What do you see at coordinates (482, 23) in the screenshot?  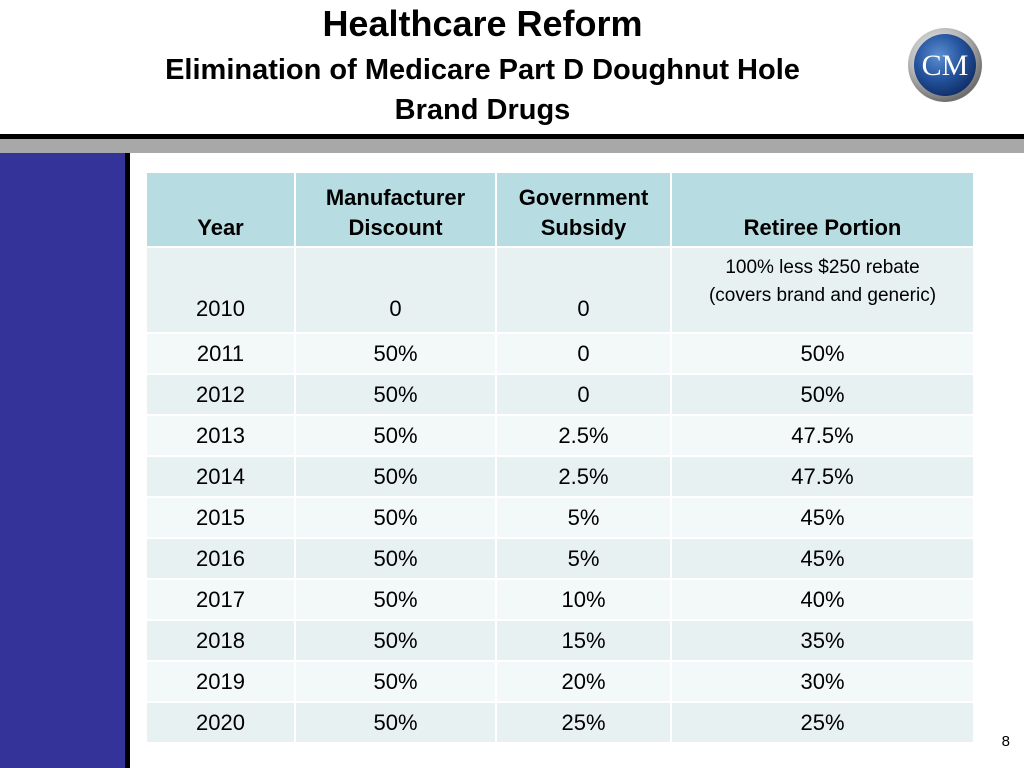 I see `slide-title: Healthcare Reform` at bounding box center [482, 23].